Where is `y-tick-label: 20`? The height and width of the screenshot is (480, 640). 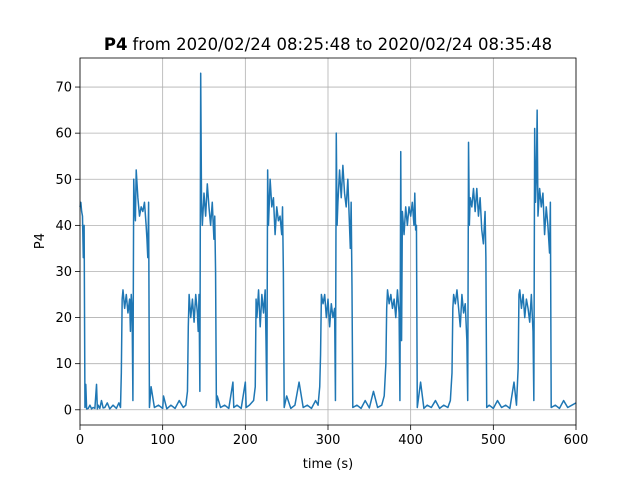
y-tick-label: 20 is located at coordinates (63, 318).